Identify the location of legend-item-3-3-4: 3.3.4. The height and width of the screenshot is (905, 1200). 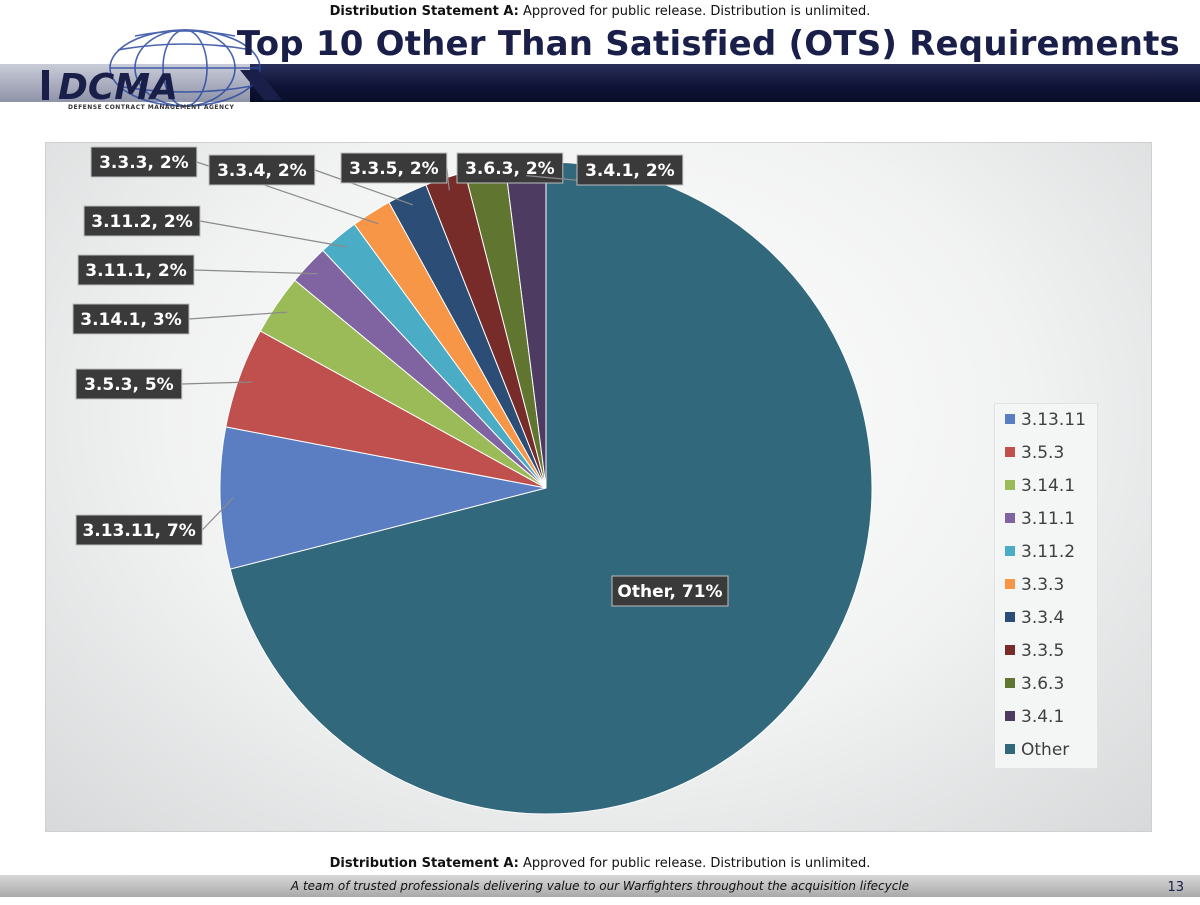
(1034, 618).